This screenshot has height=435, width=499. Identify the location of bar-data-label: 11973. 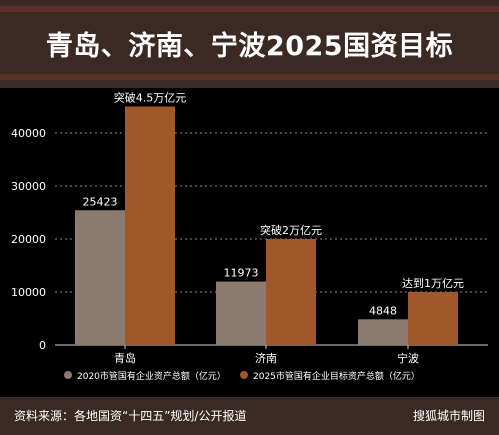
(241, 273).